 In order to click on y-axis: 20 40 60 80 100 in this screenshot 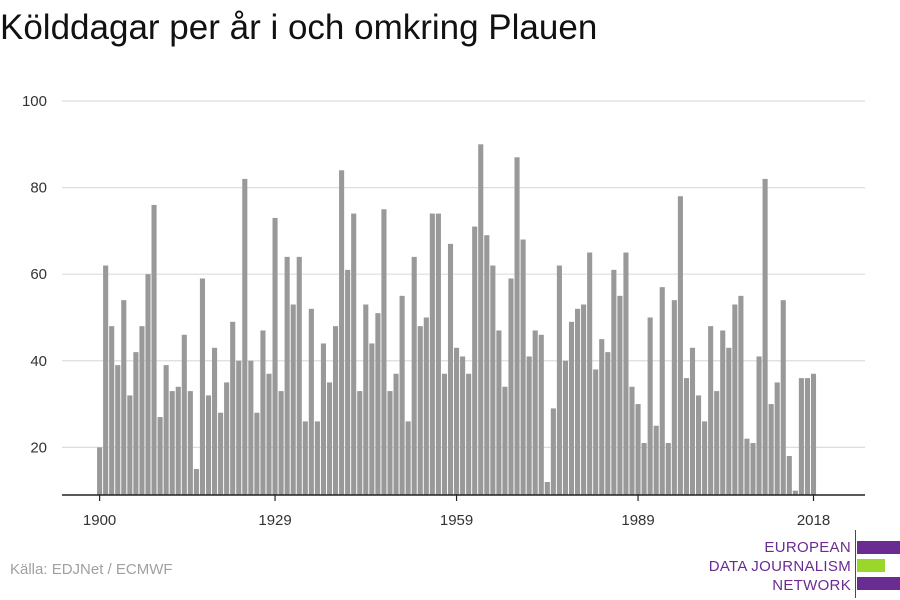, I will do `click(34, 274)`.